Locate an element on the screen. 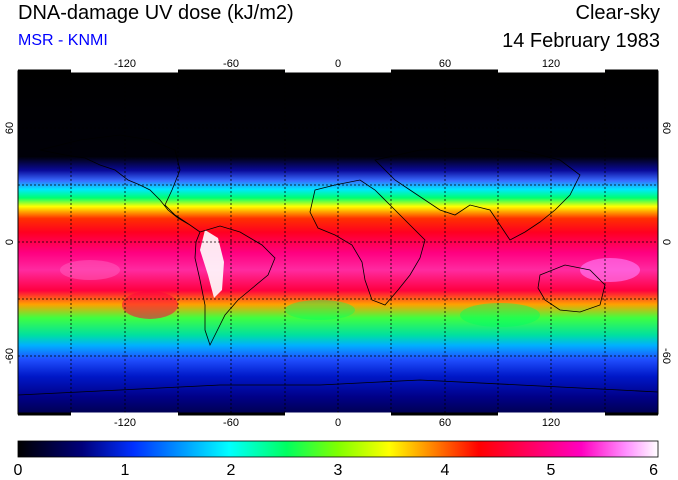 The height and width of the screenshot is (480, 678). lat-tick-left-0: 0 is located at coordinates (10, 242).